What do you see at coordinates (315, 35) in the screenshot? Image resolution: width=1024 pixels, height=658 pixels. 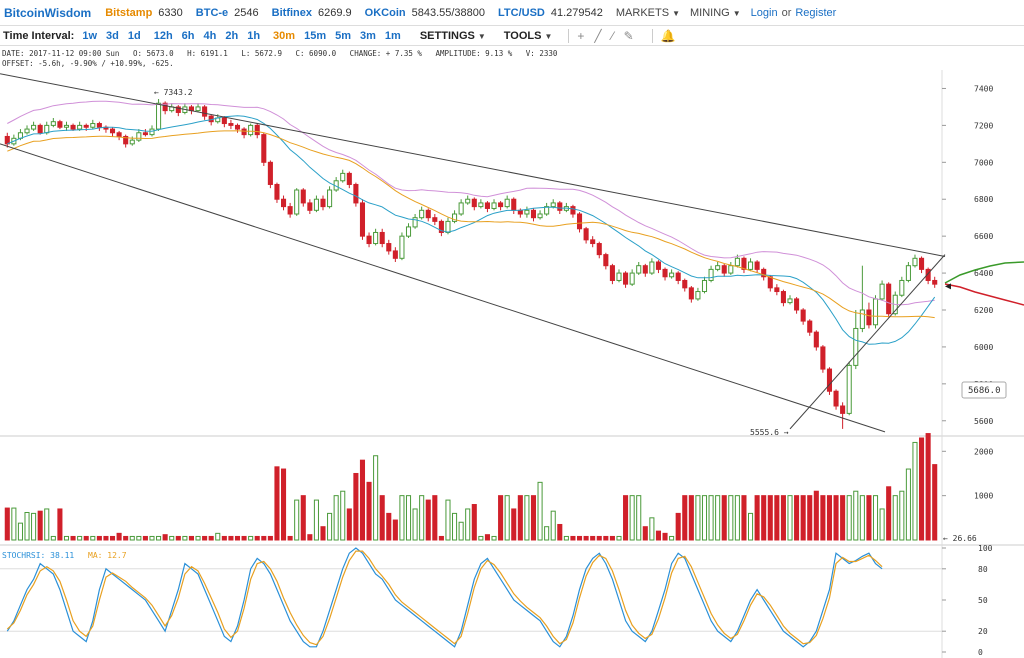 I see `interval-15m: 15m` at bounding box center [315, 35].